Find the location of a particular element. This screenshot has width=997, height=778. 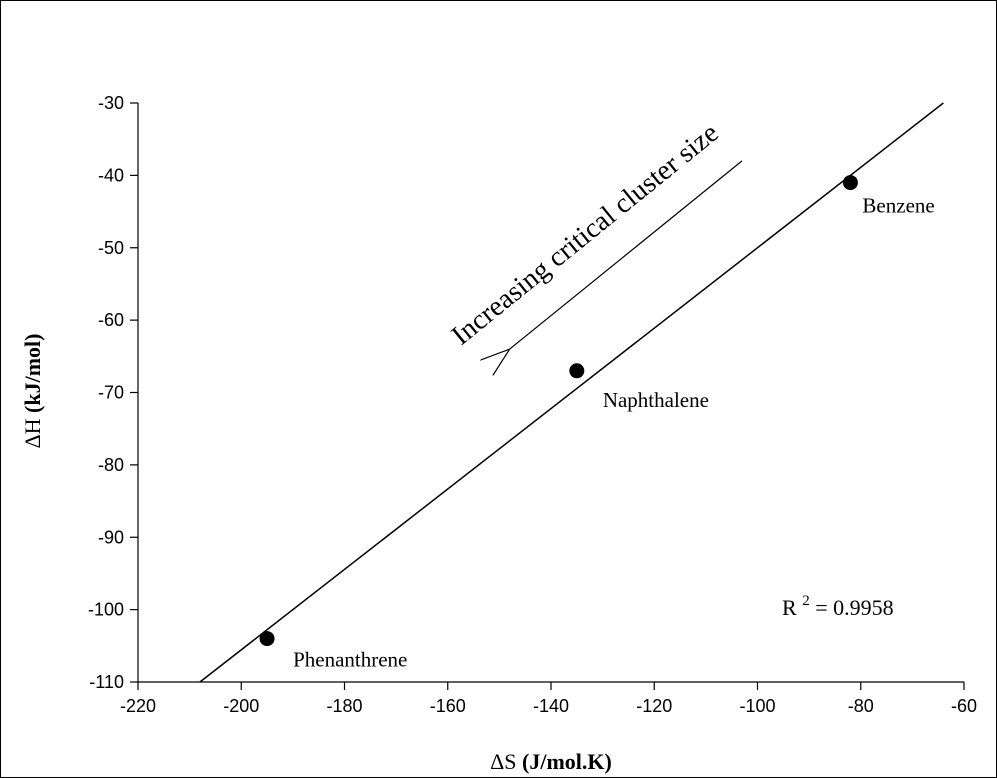

x-axis-title-unit: (J/mol.K) is located at coordinates (567, 761).